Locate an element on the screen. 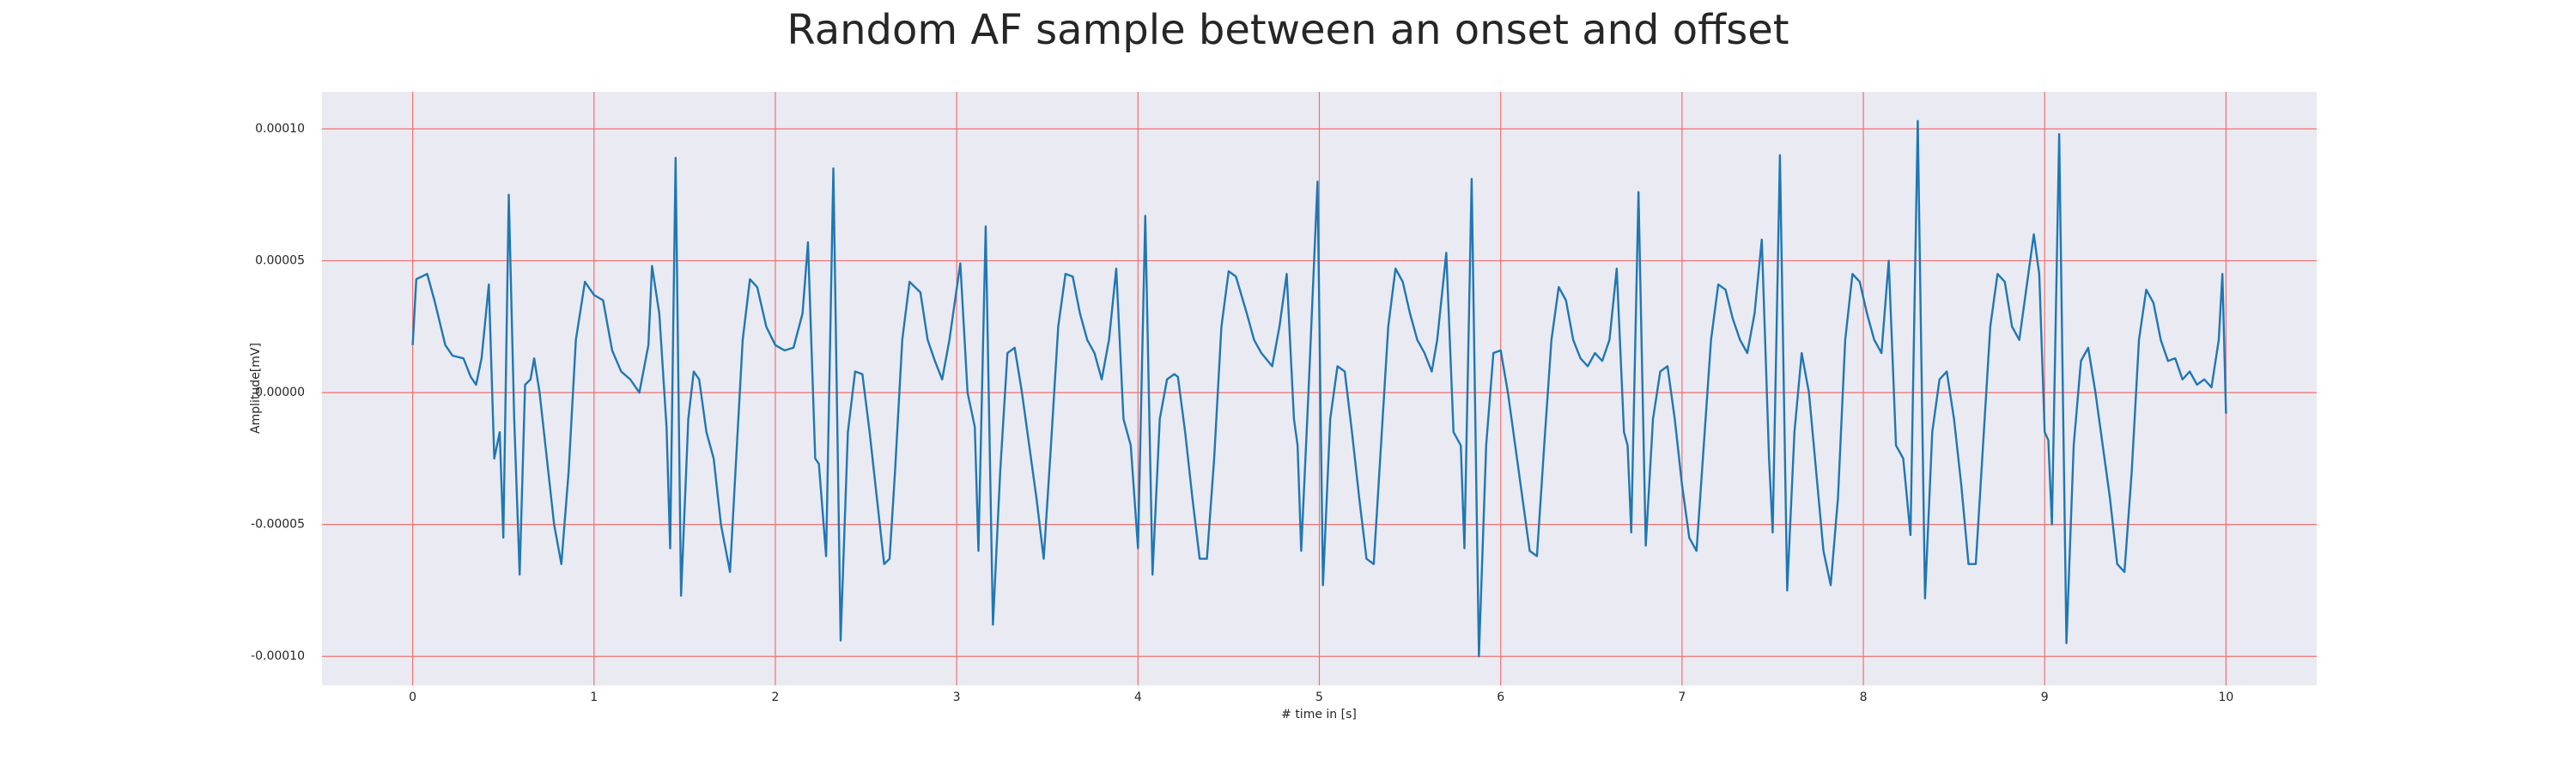  x-tick-label: 10 is located at coordinates (2225, 697).